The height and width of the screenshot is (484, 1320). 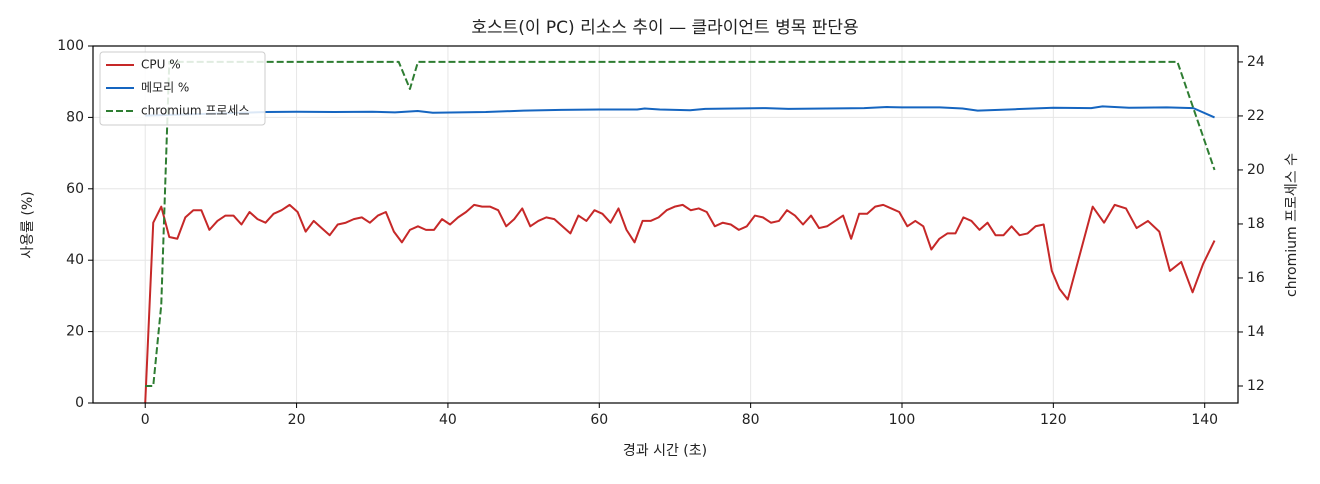 I want to click on legend-label: chromium 프로세스, so click(x=195, y=111).